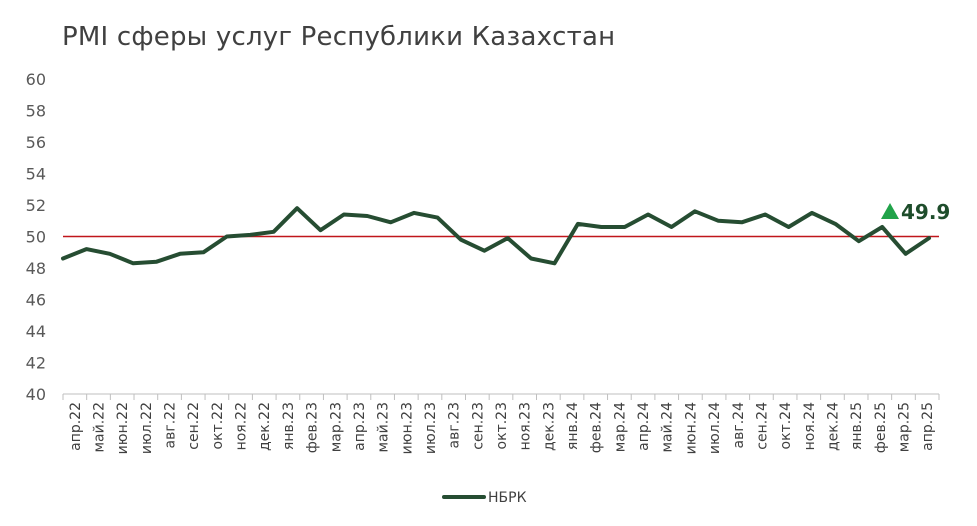 The width and height of the screenshot is (977, 526). Describe the element at coordinates (36, 394) in the screenshot. I see `y-tick-label: 40` at that location.